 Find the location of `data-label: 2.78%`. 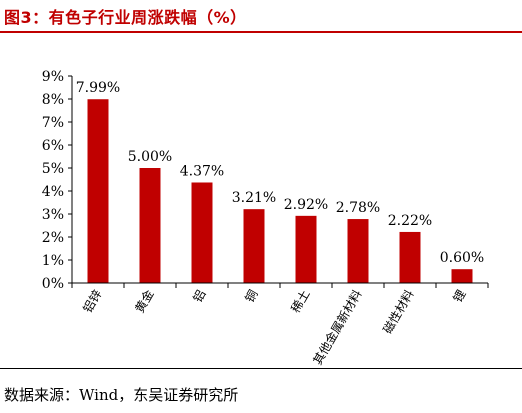

data-label: 2.78% is located at coordinates (358, 208).